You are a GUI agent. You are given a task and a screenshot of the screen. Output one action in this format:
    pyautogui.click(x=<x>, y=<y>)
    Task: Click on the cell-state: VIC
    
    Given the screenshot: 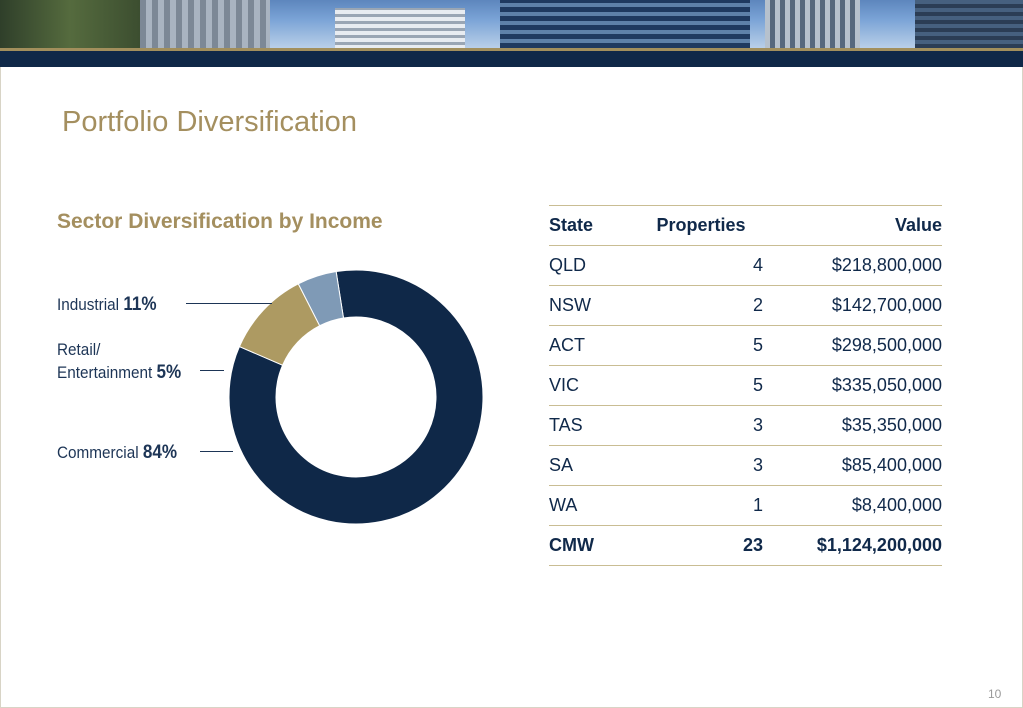 What is the action you would take?
    pyautogui.click(x=594, y=385)
    